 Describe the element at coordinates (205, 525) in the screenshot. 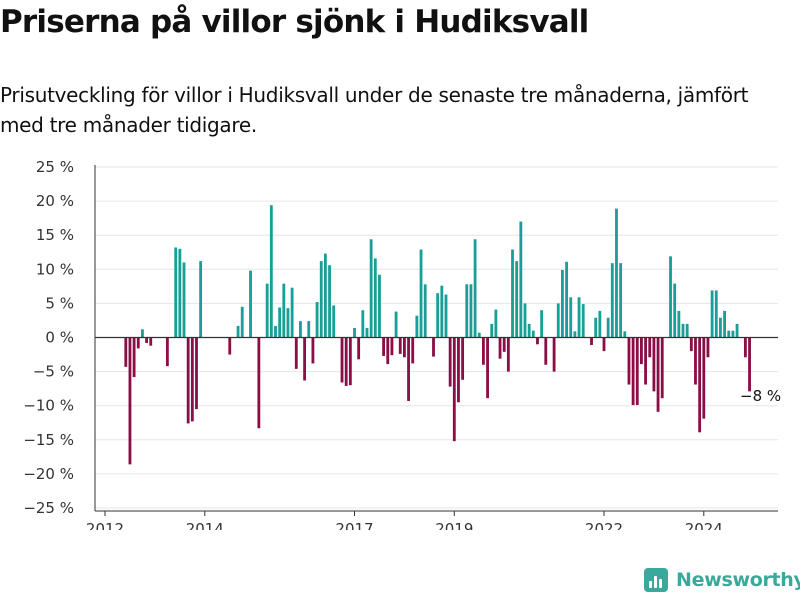

I see `x-tick-label: 2014` at that location.